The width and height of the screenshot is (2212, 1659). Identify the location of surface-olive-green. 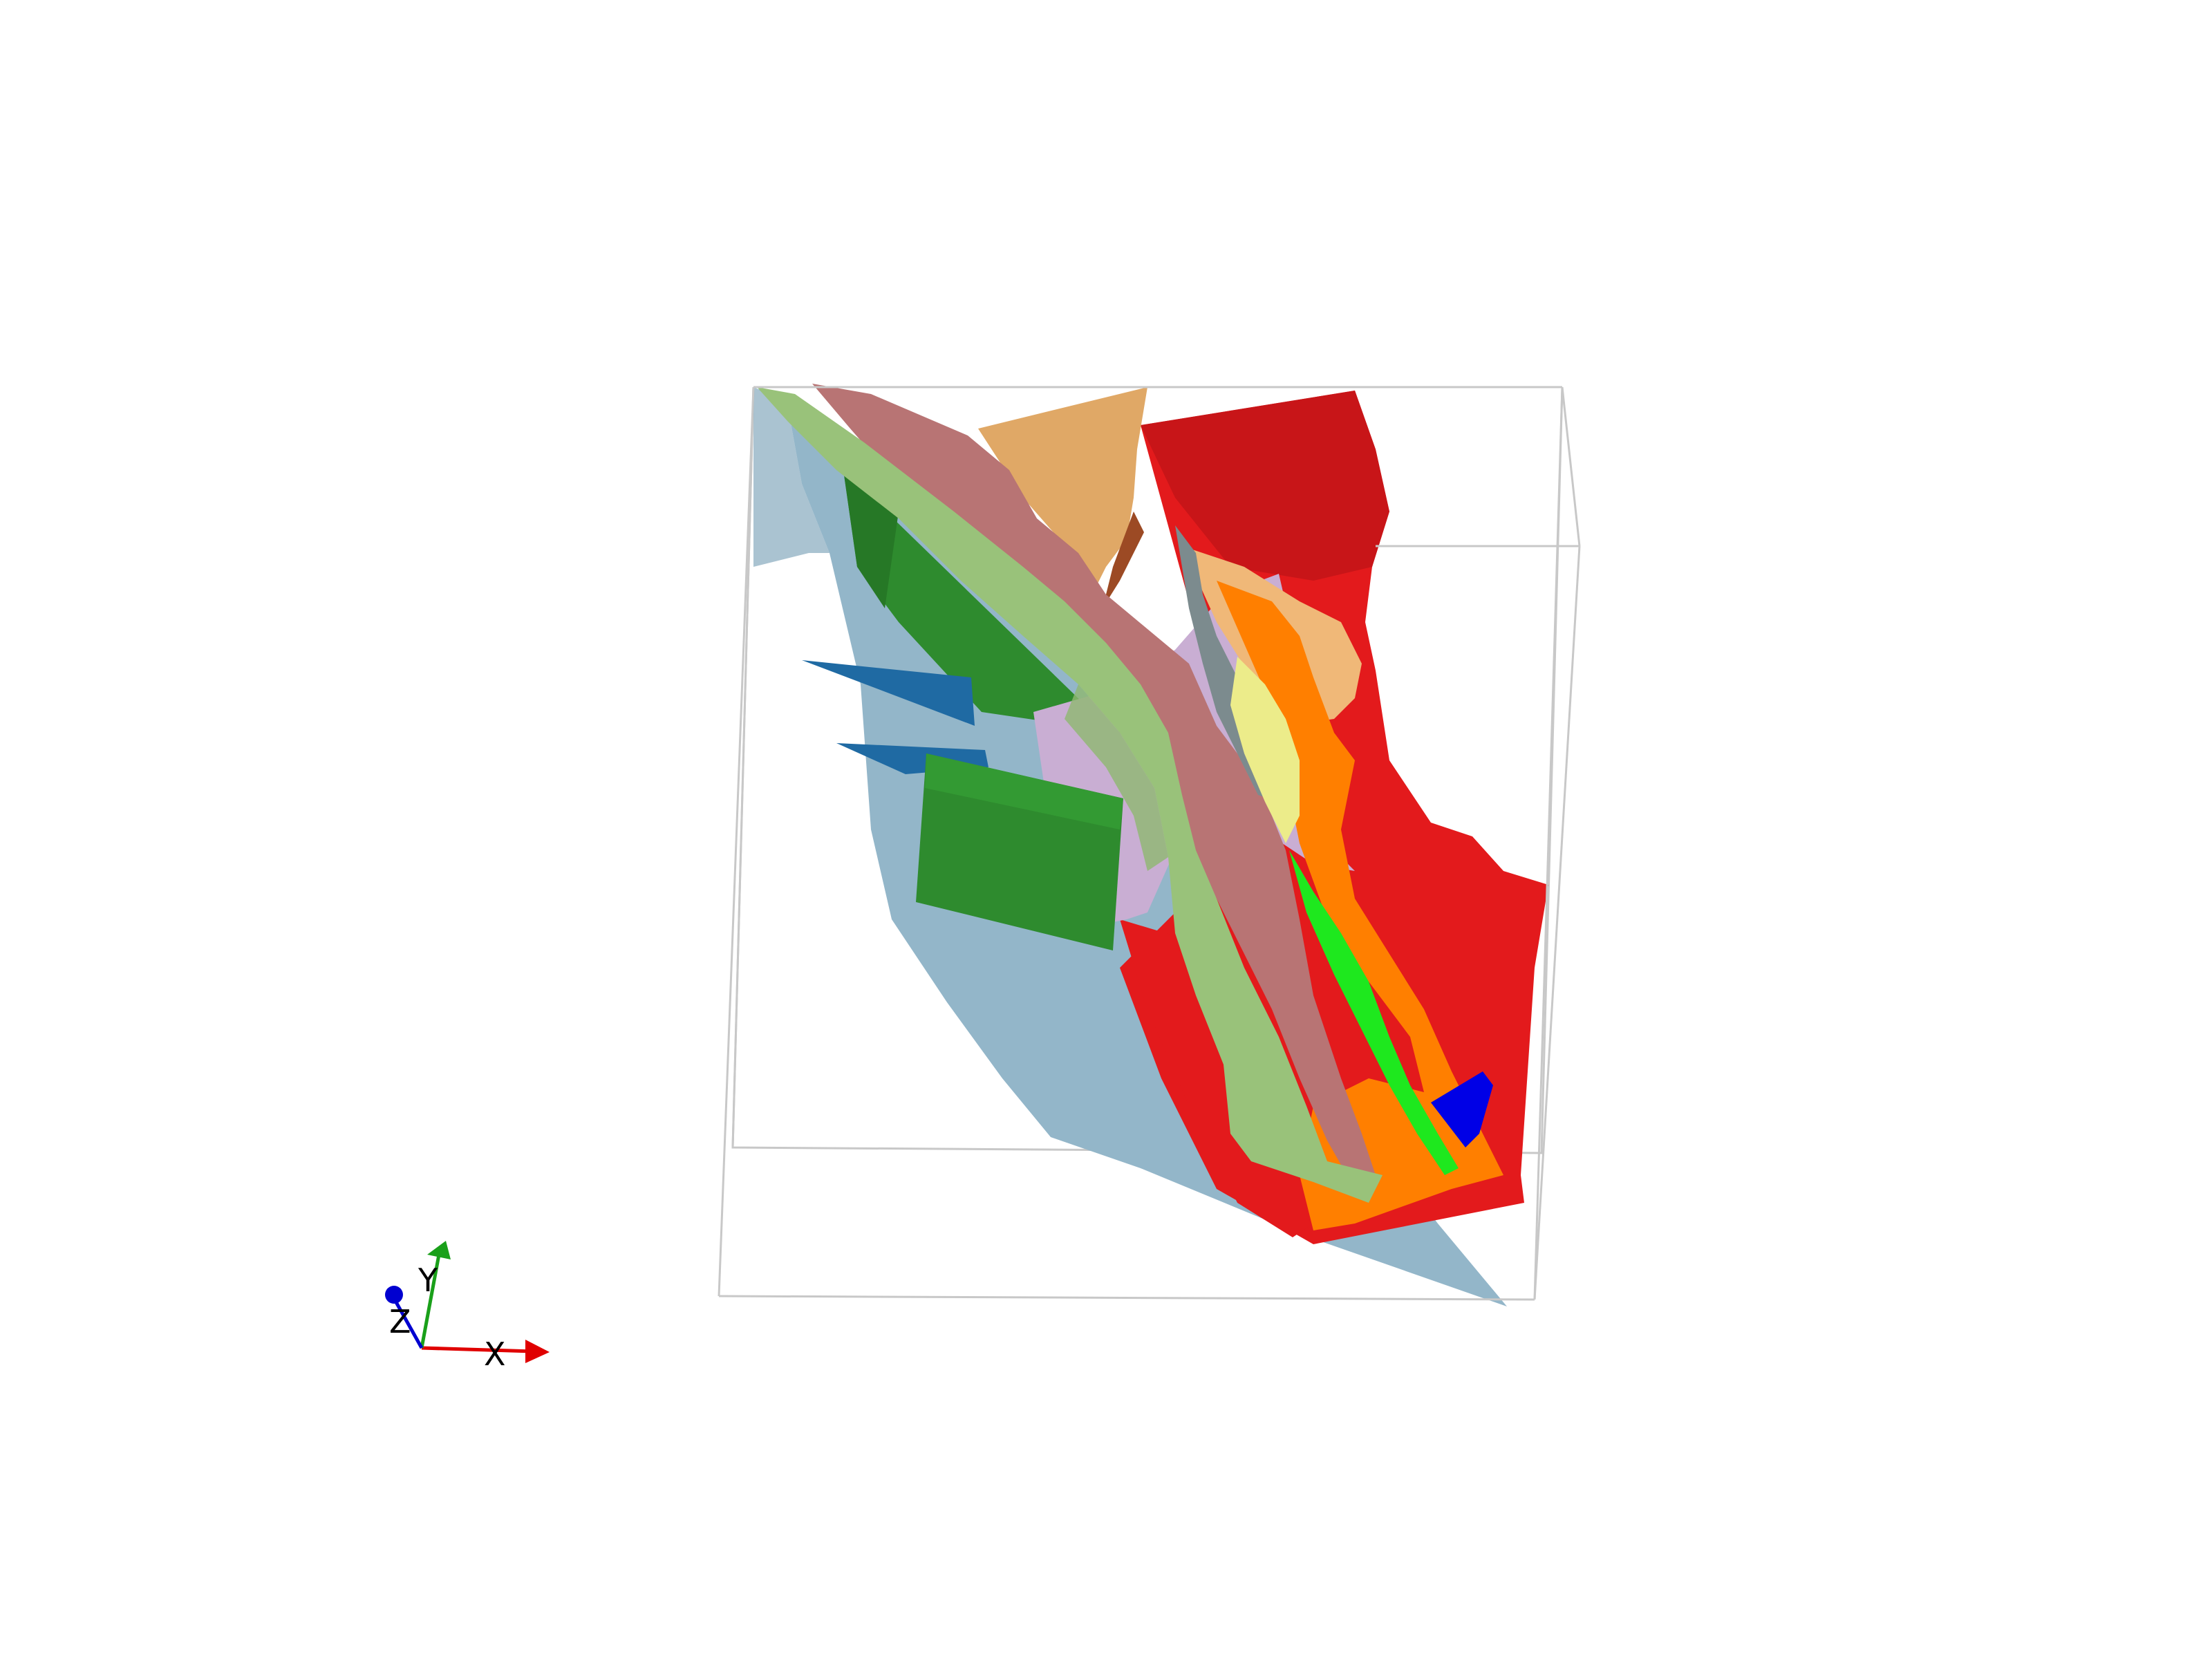
(1070, 795).